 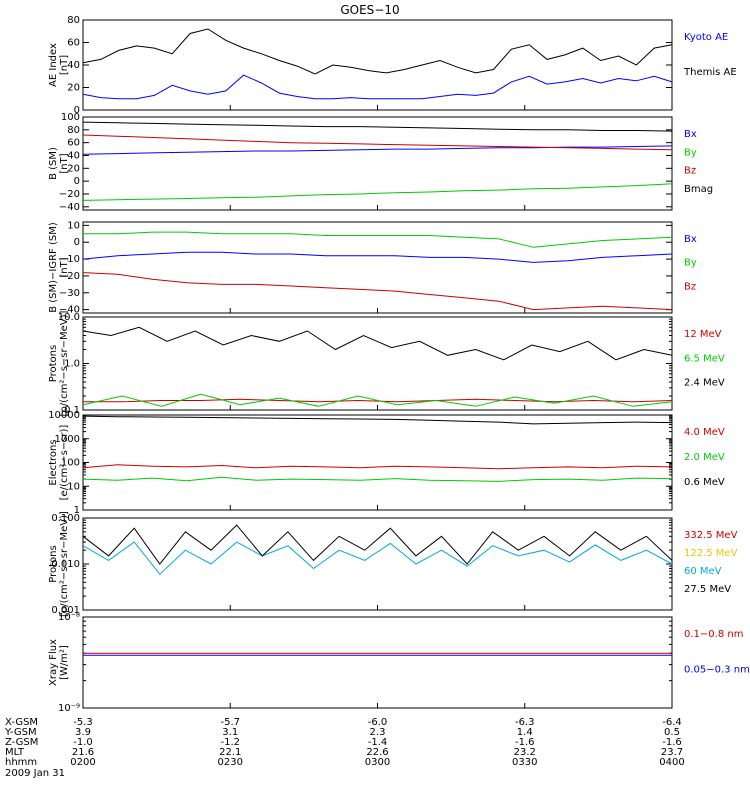 I want to click on y-tick-label: 10000, so click(x=64, y=415).